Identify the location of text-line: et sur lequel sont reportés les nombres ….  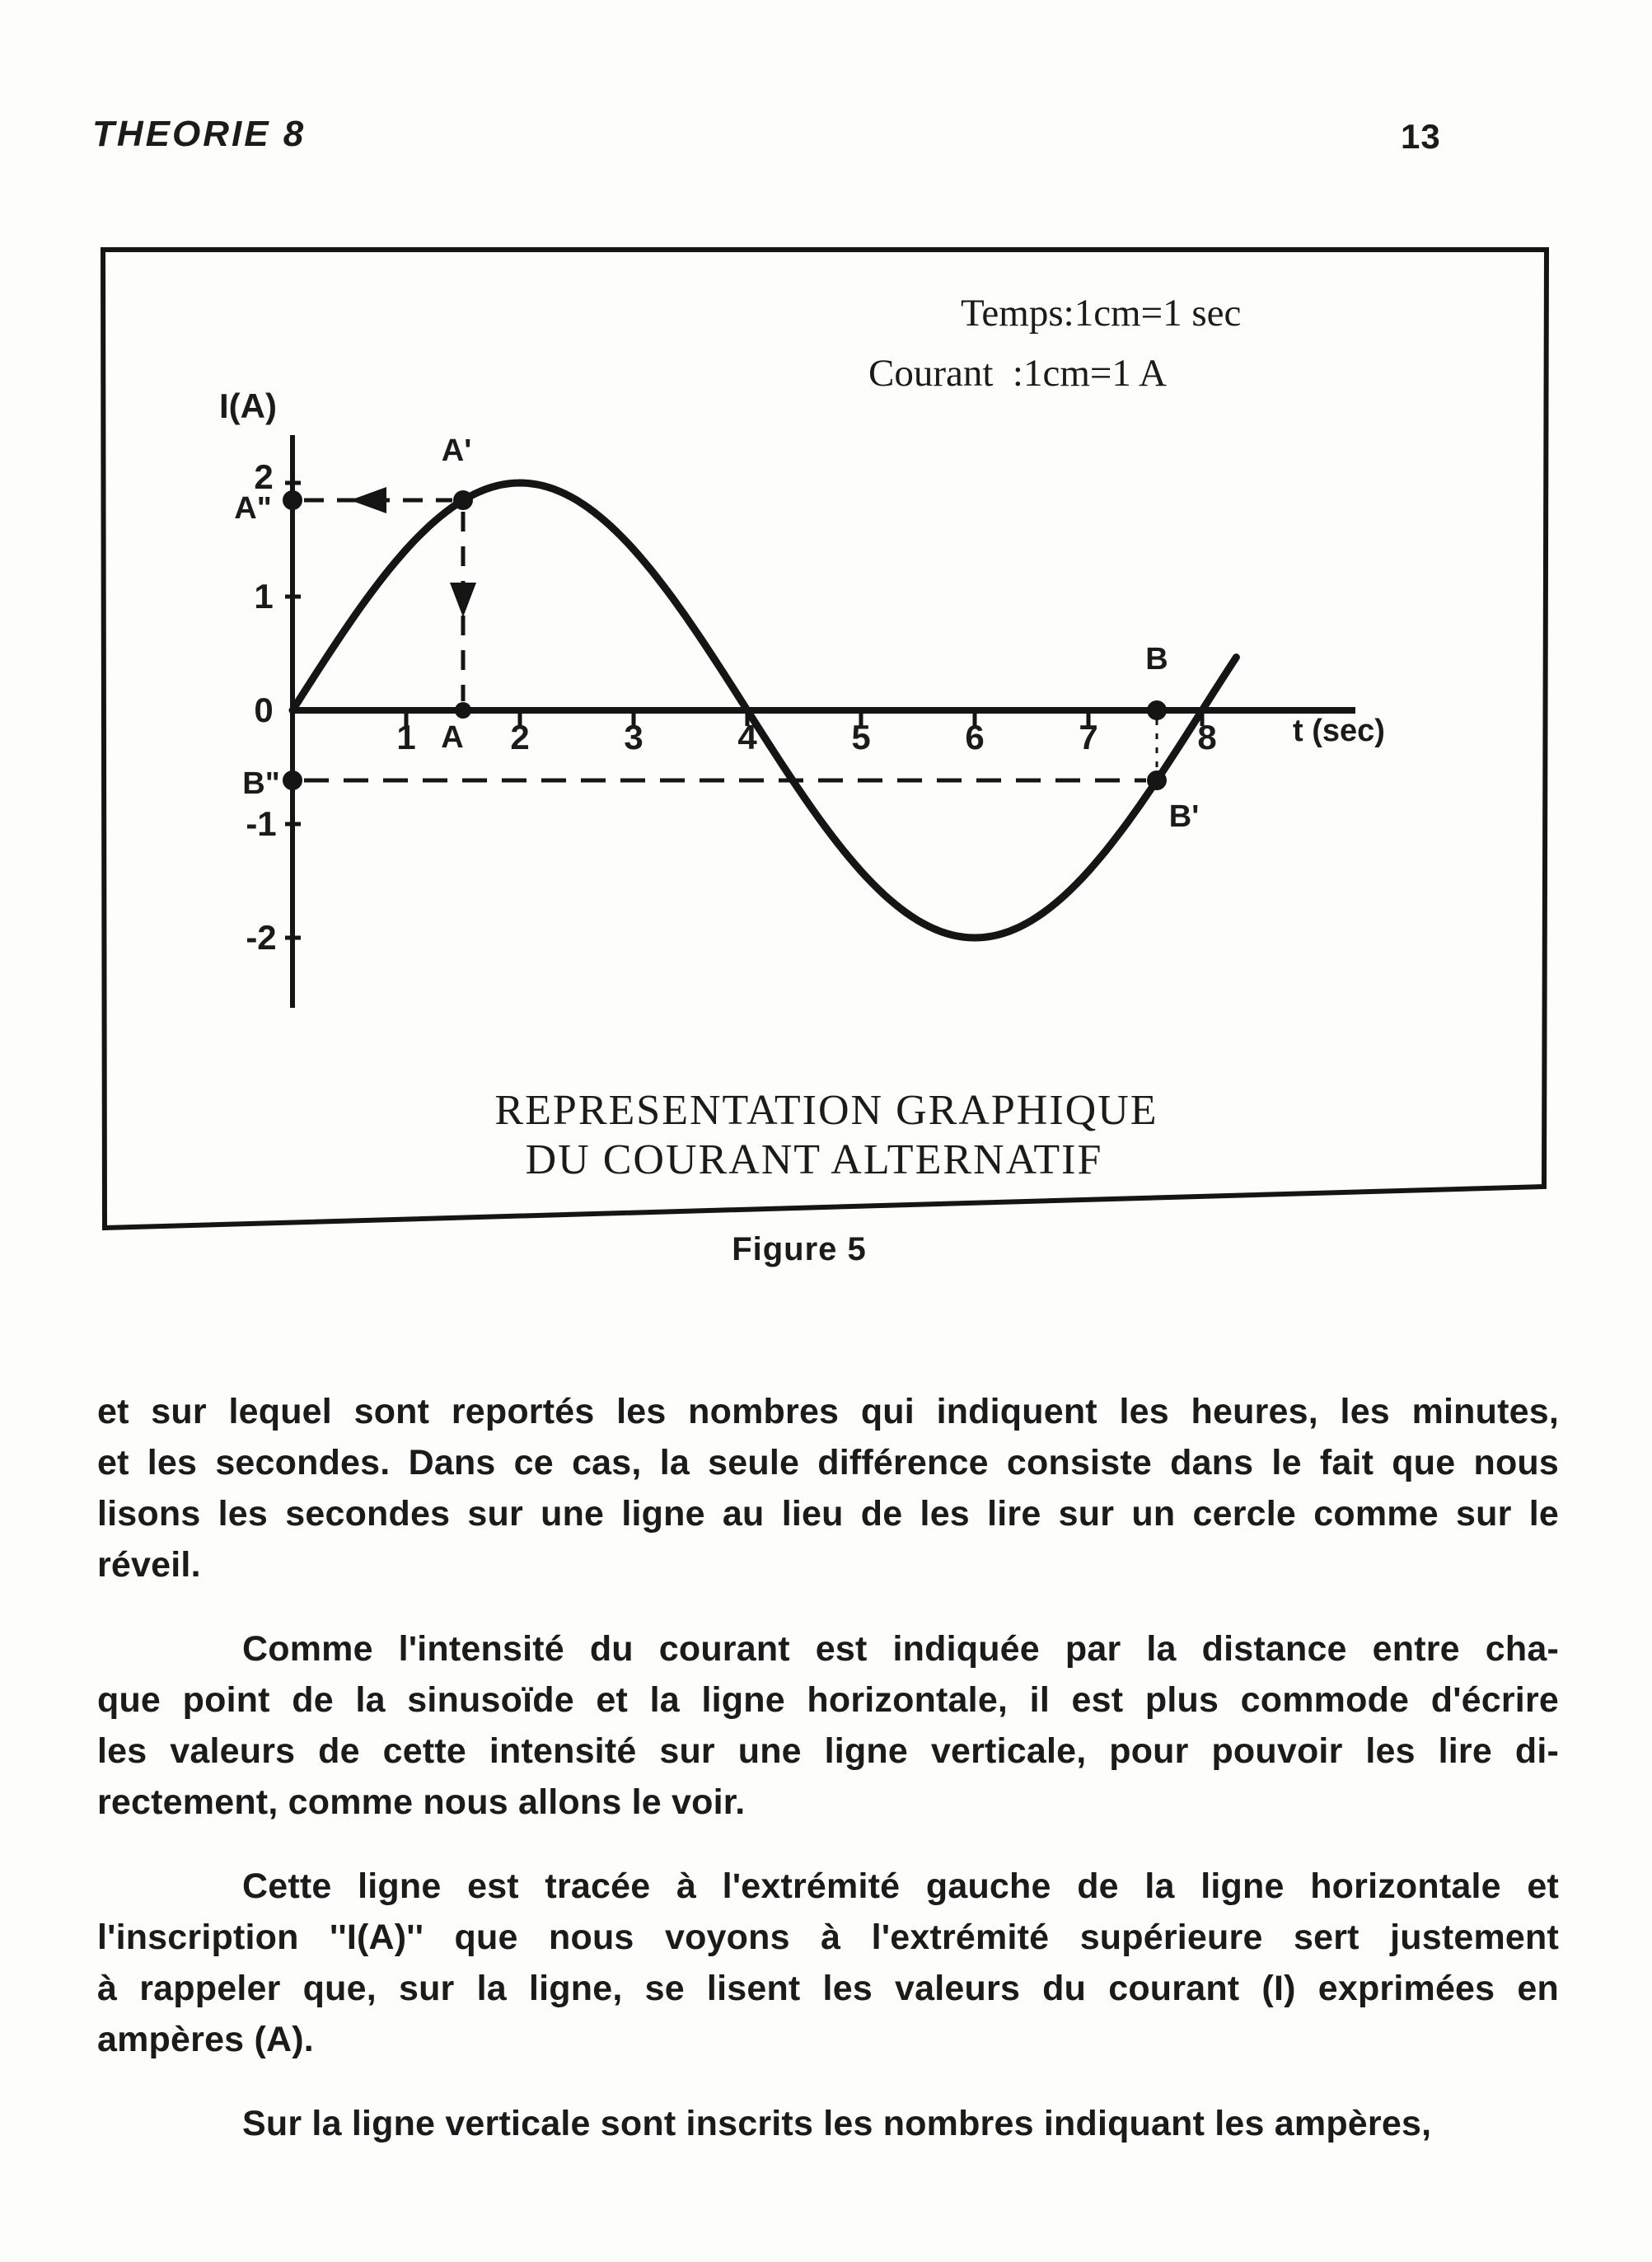
(828, 1411).